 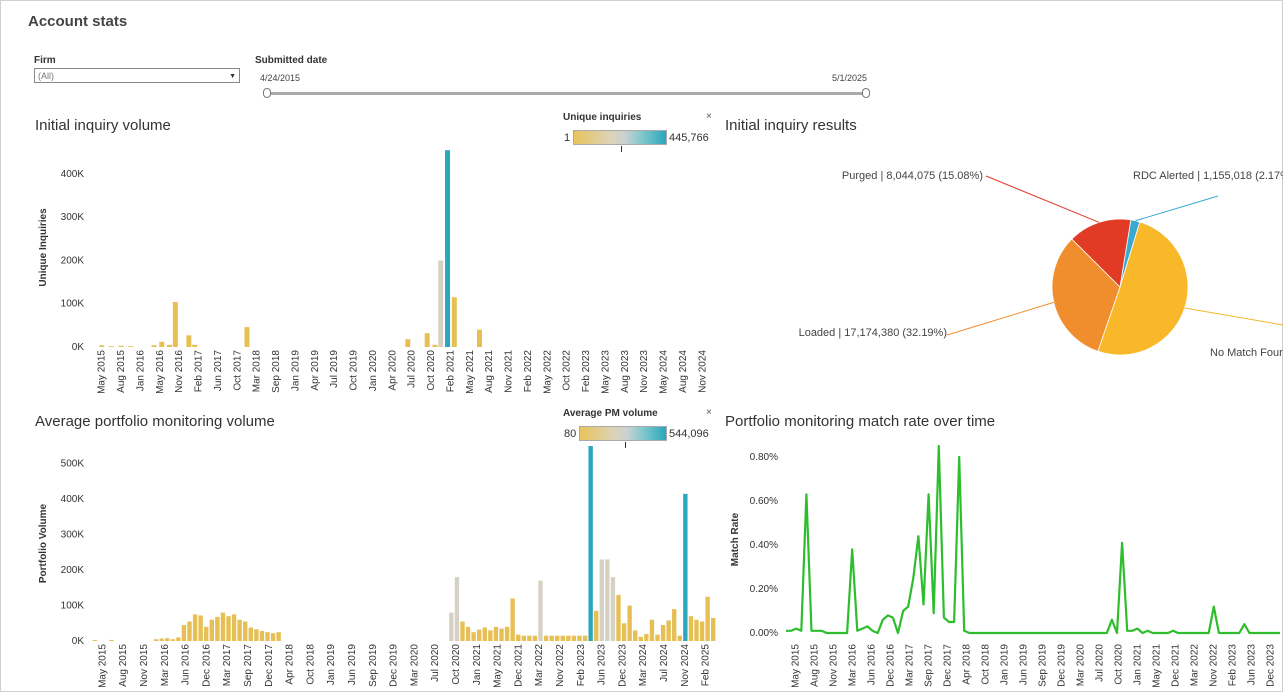 I want to click on x-tick-label: May 2016, so click(x=160, y=372).